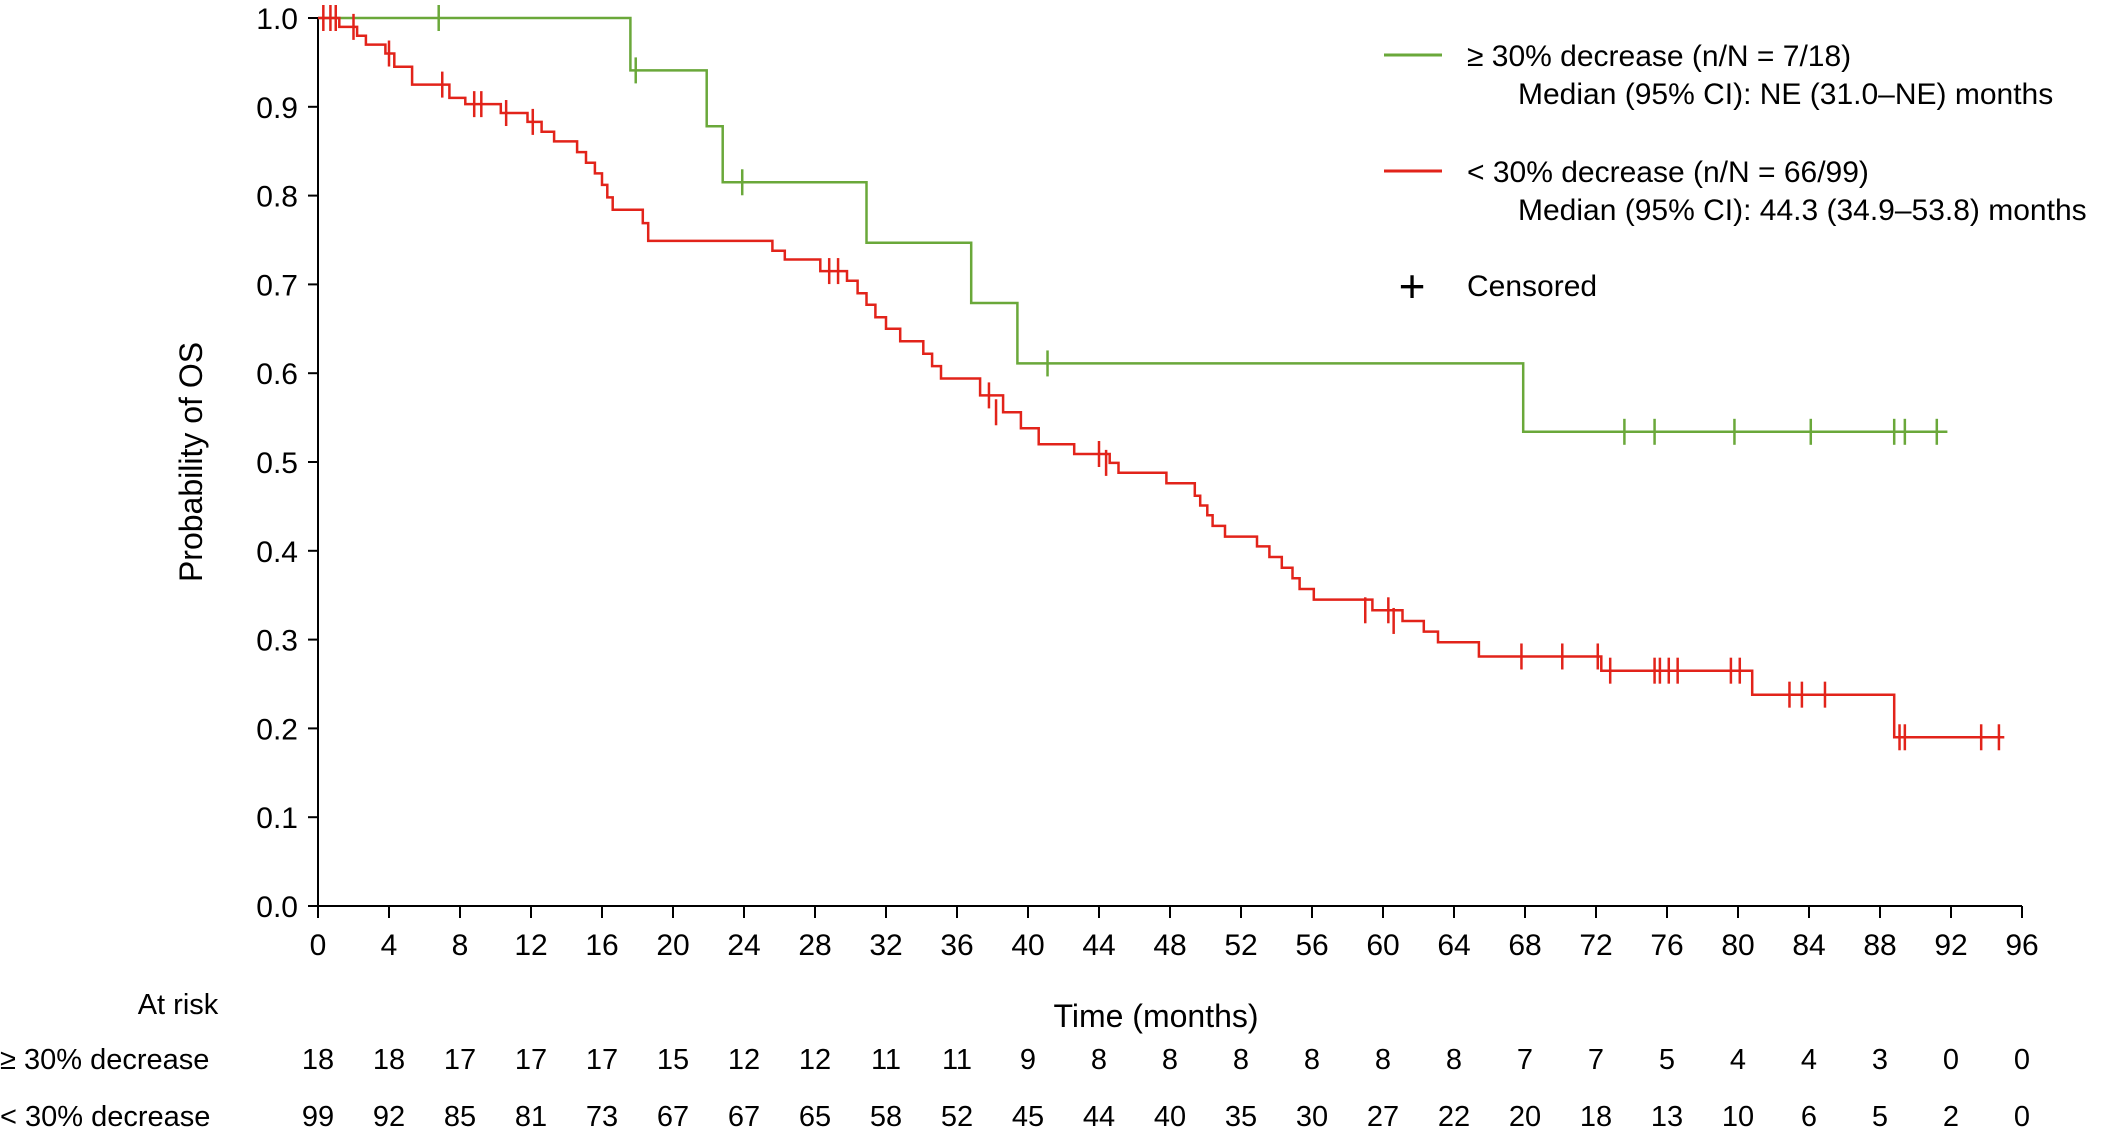 The image size is (2128, 1140). Describe the element at coordinates (277, 729) in the screenshot. I see `y-tick-label: 0.2` at that location.